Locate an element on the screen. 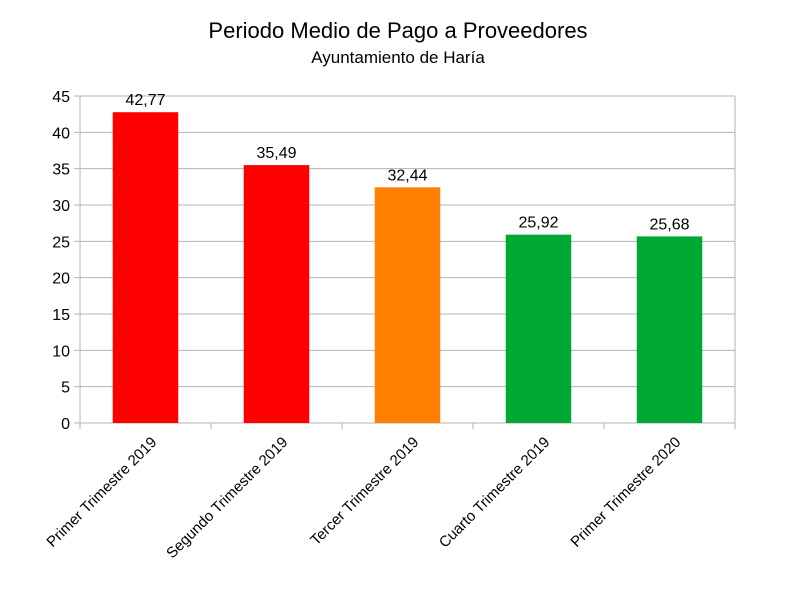 Image resolution: width=800 pixels, height=604 pixels. y-tick-label-9: 45 is located at coordinates (61, 97).